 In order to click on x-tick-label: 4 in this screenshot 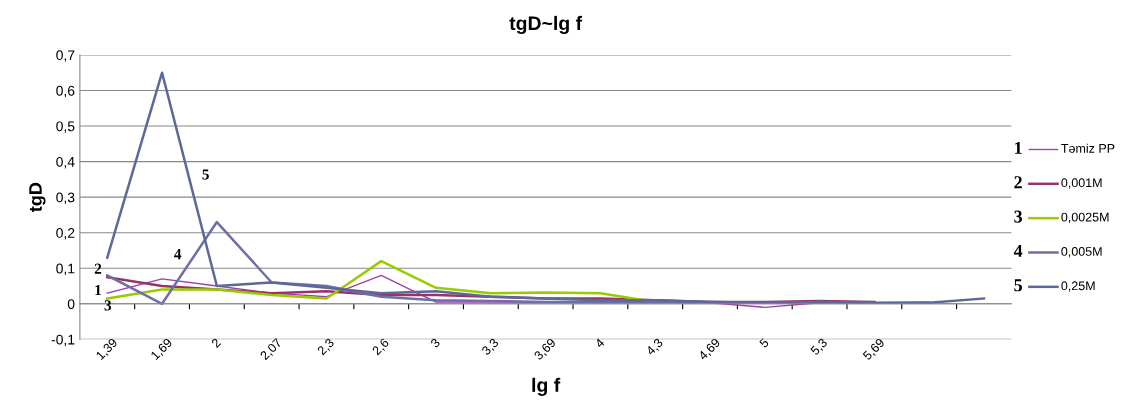, I will do `click(599, 343)`.